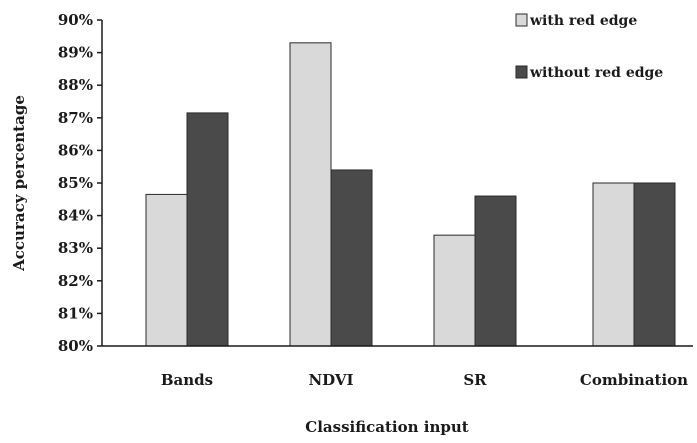 The image size is (697, 443). I want to click on y-tick-label: 87%, so click(75, 118).